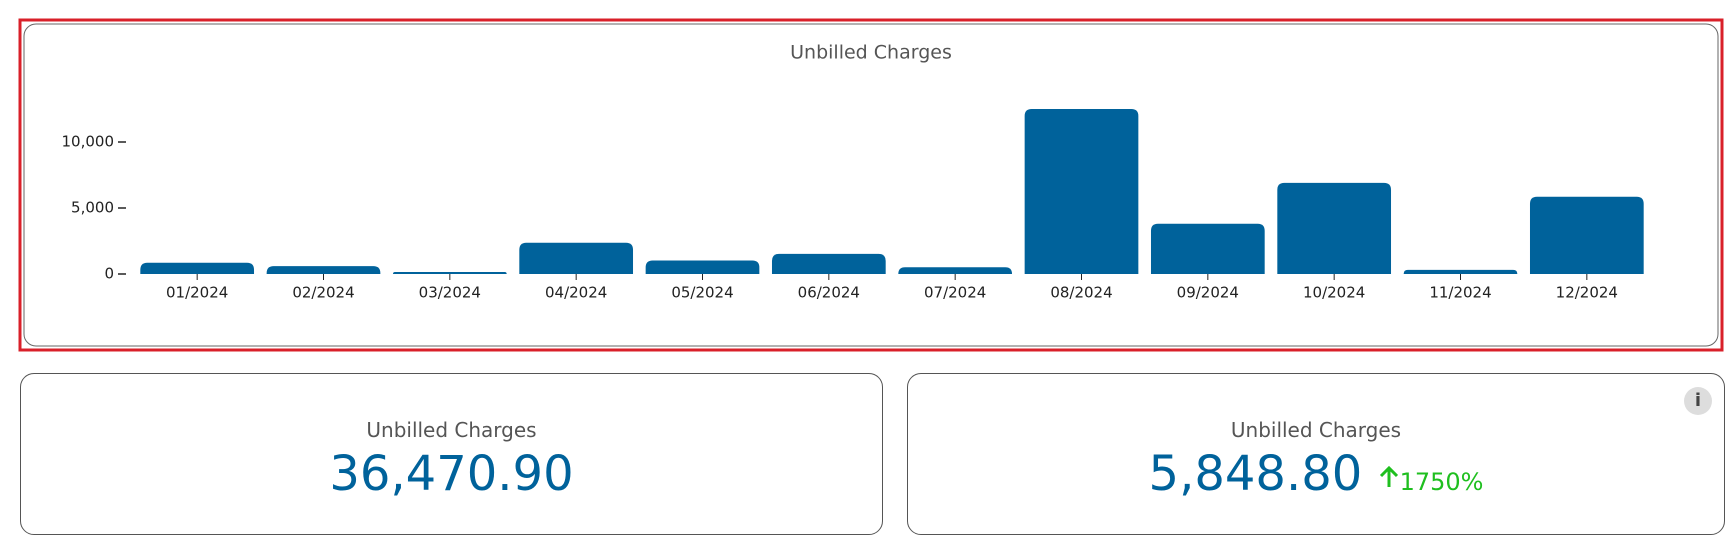 The image size is (1731, 558). Describe the element at coordinates (1698, 401) in the screenshot. I see `info-icon: i` at that location.